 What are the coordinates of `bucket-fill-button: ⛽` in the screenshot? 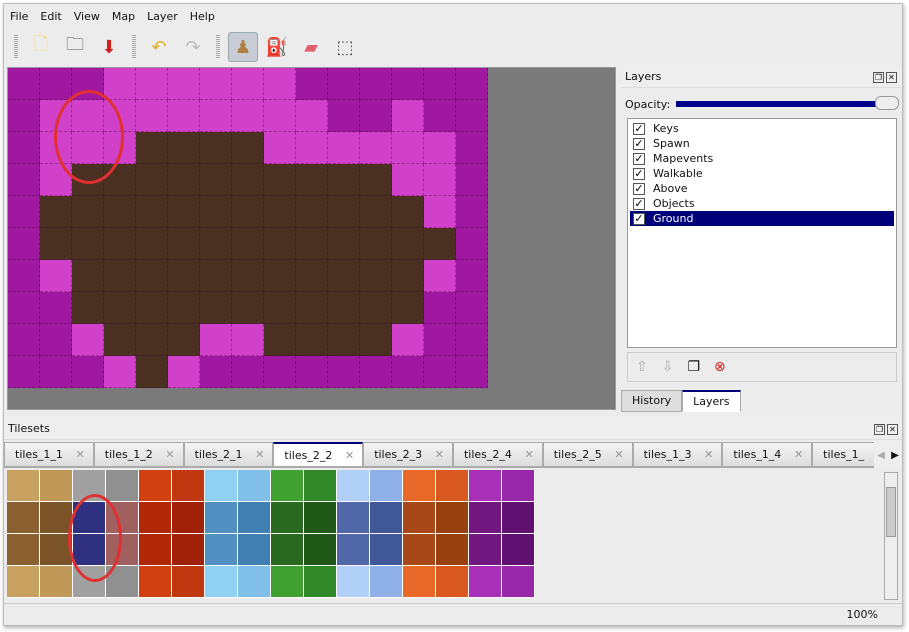 It's located at (277, 47).